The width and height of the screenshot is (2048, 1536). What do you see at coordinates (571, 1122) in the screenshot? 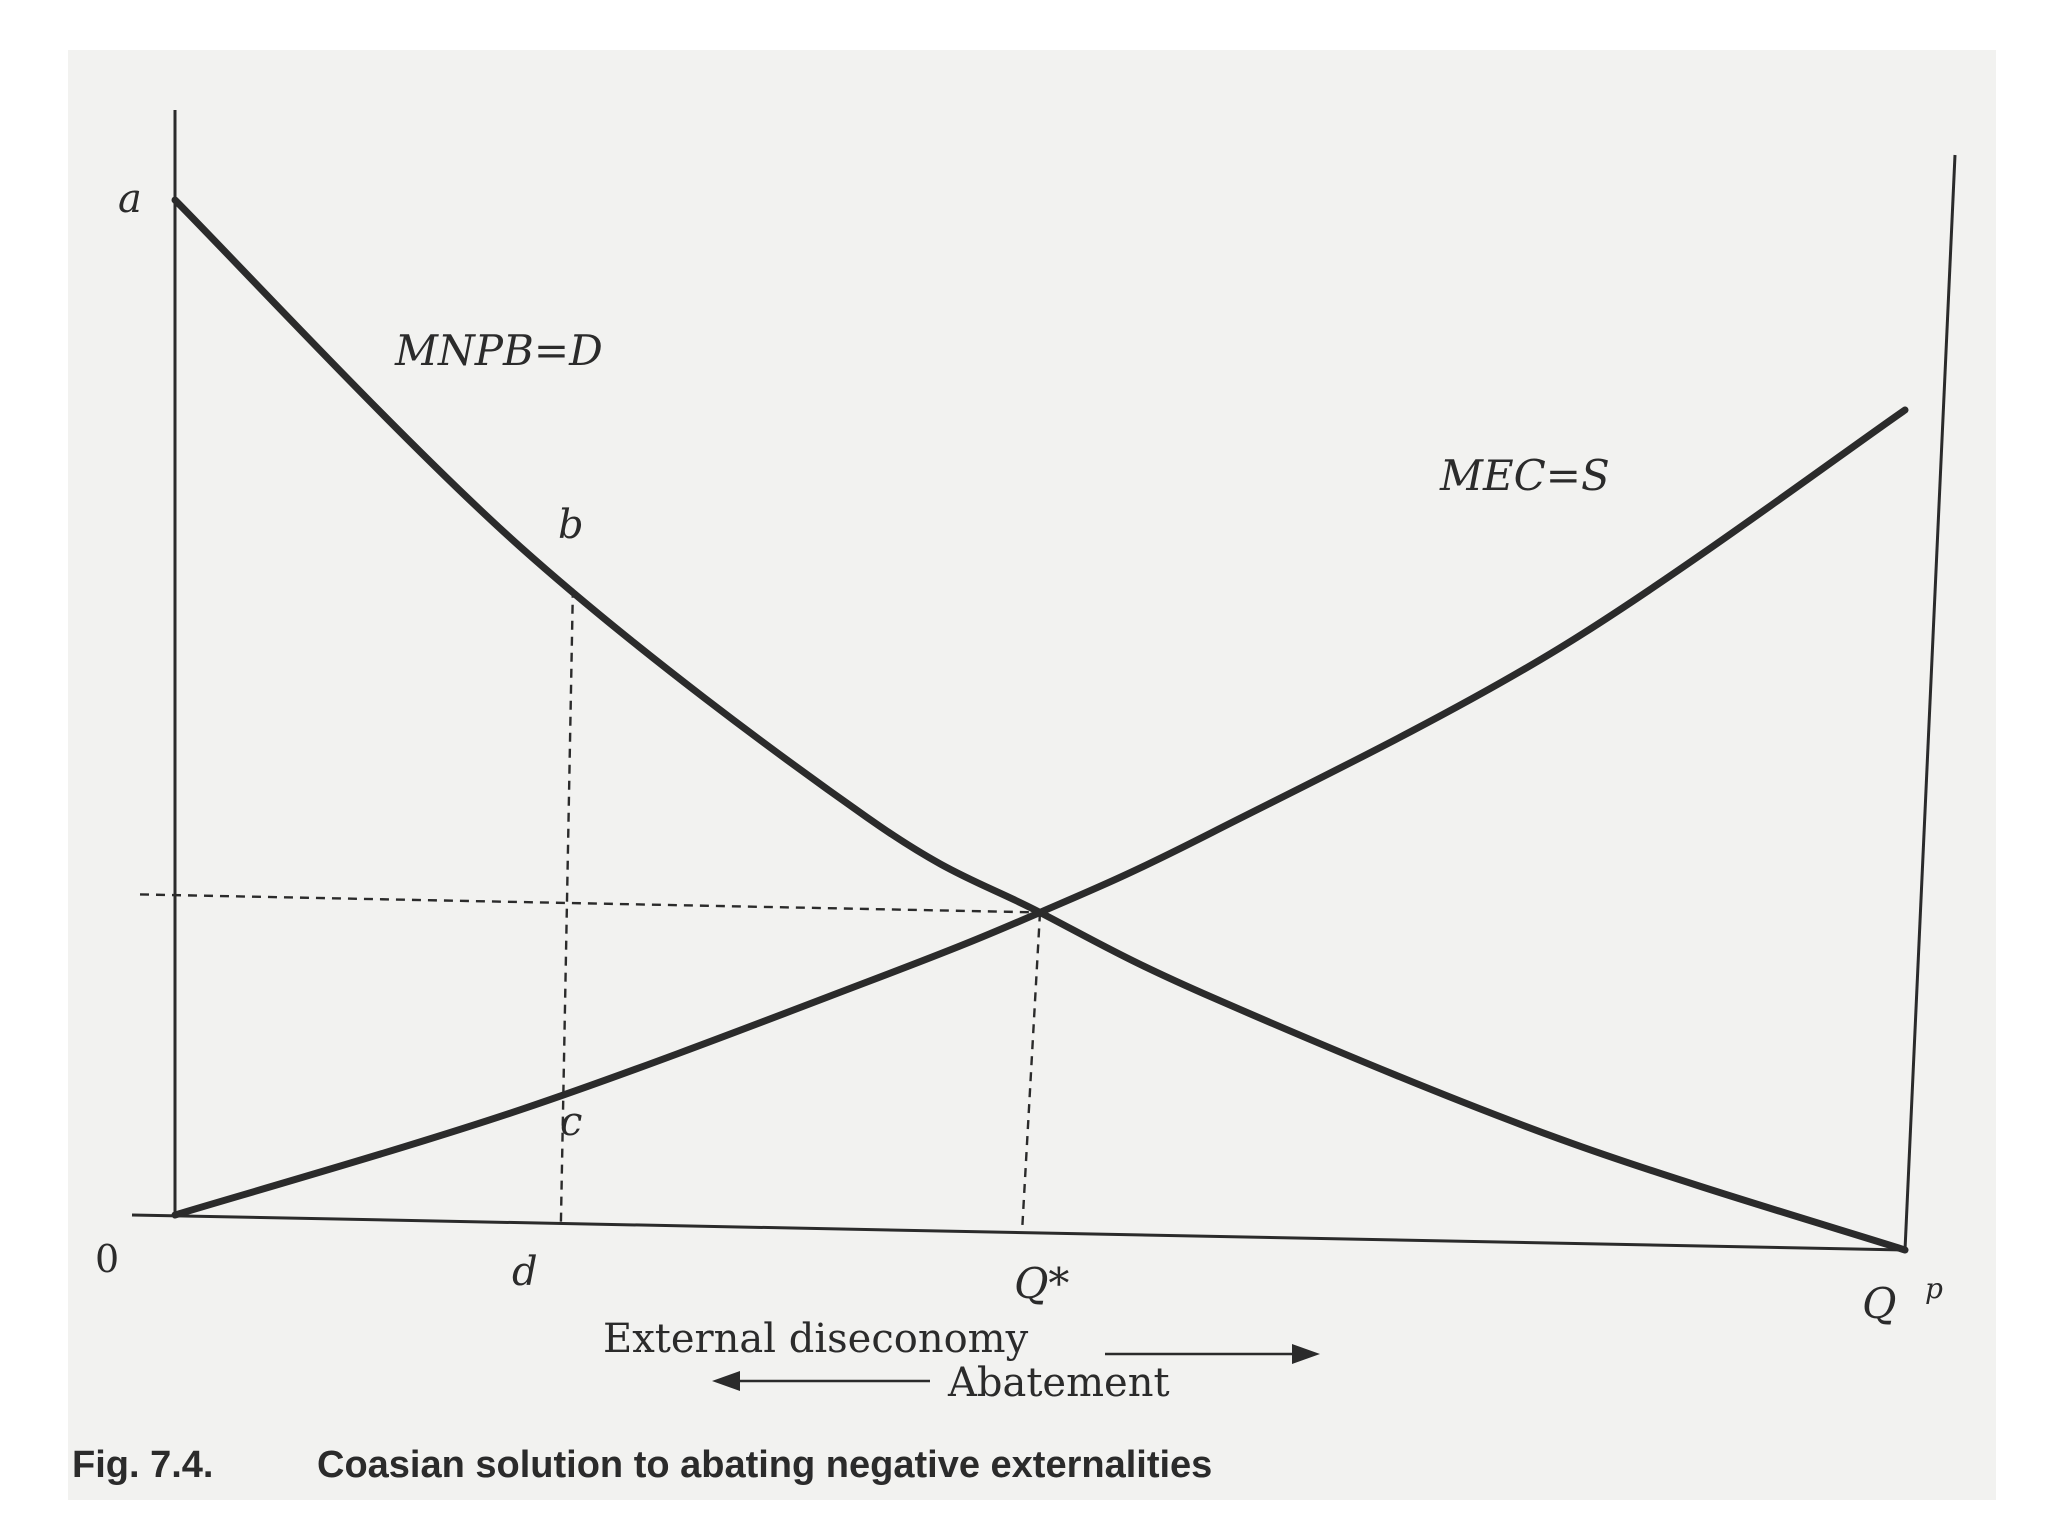
I see `point-label-c: c` at bounding box center [571, 1122].